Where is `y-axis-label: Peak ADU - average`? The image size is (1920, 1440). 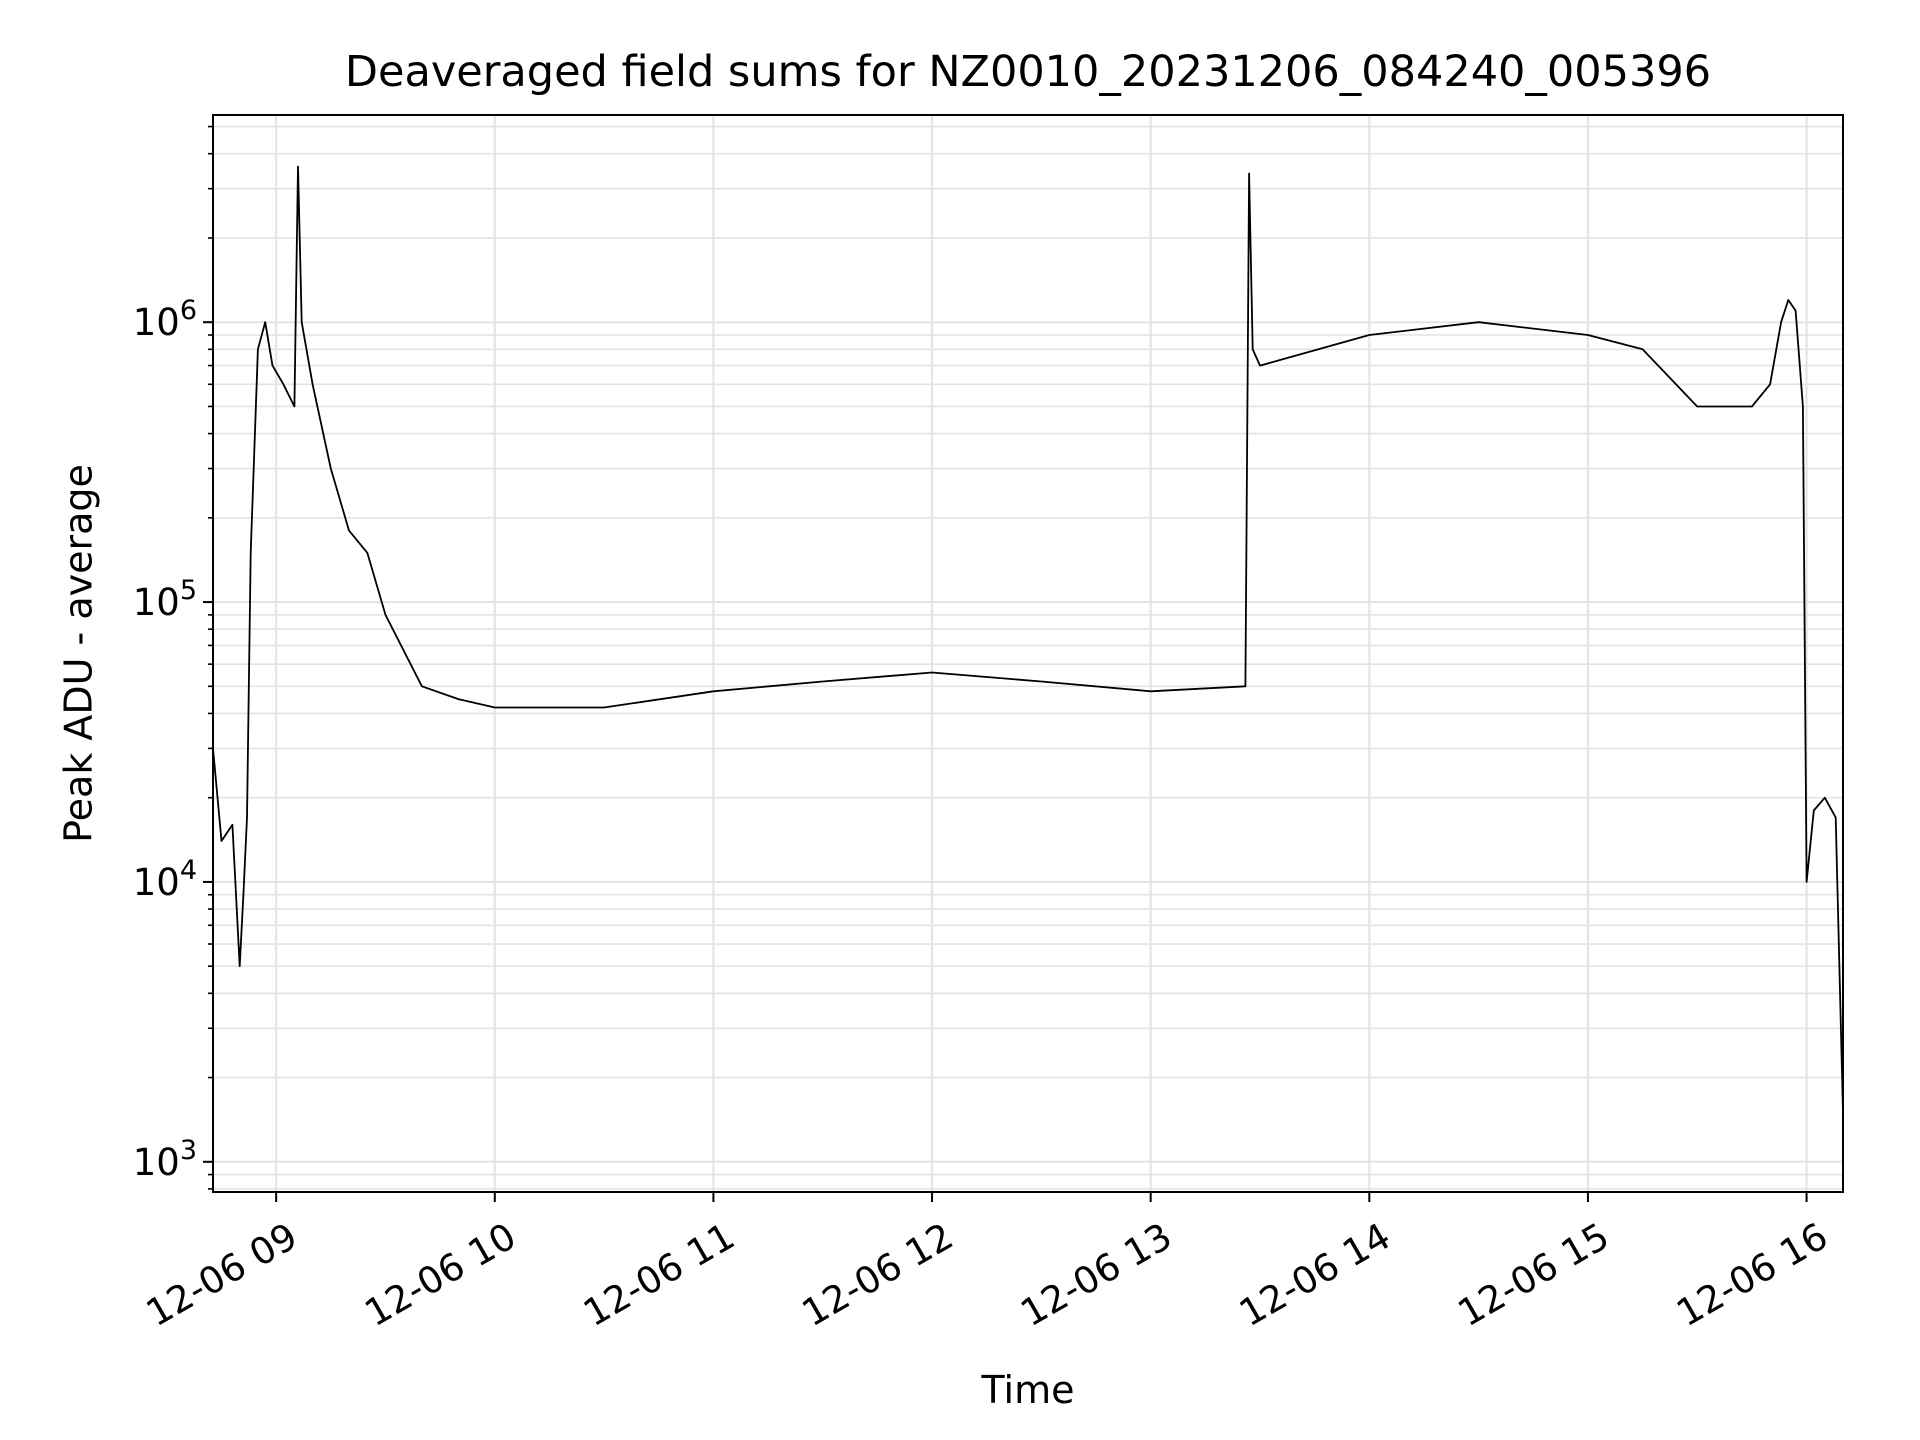 y-axis-label: Peak ADU - average is located at coordinates (78, 653).